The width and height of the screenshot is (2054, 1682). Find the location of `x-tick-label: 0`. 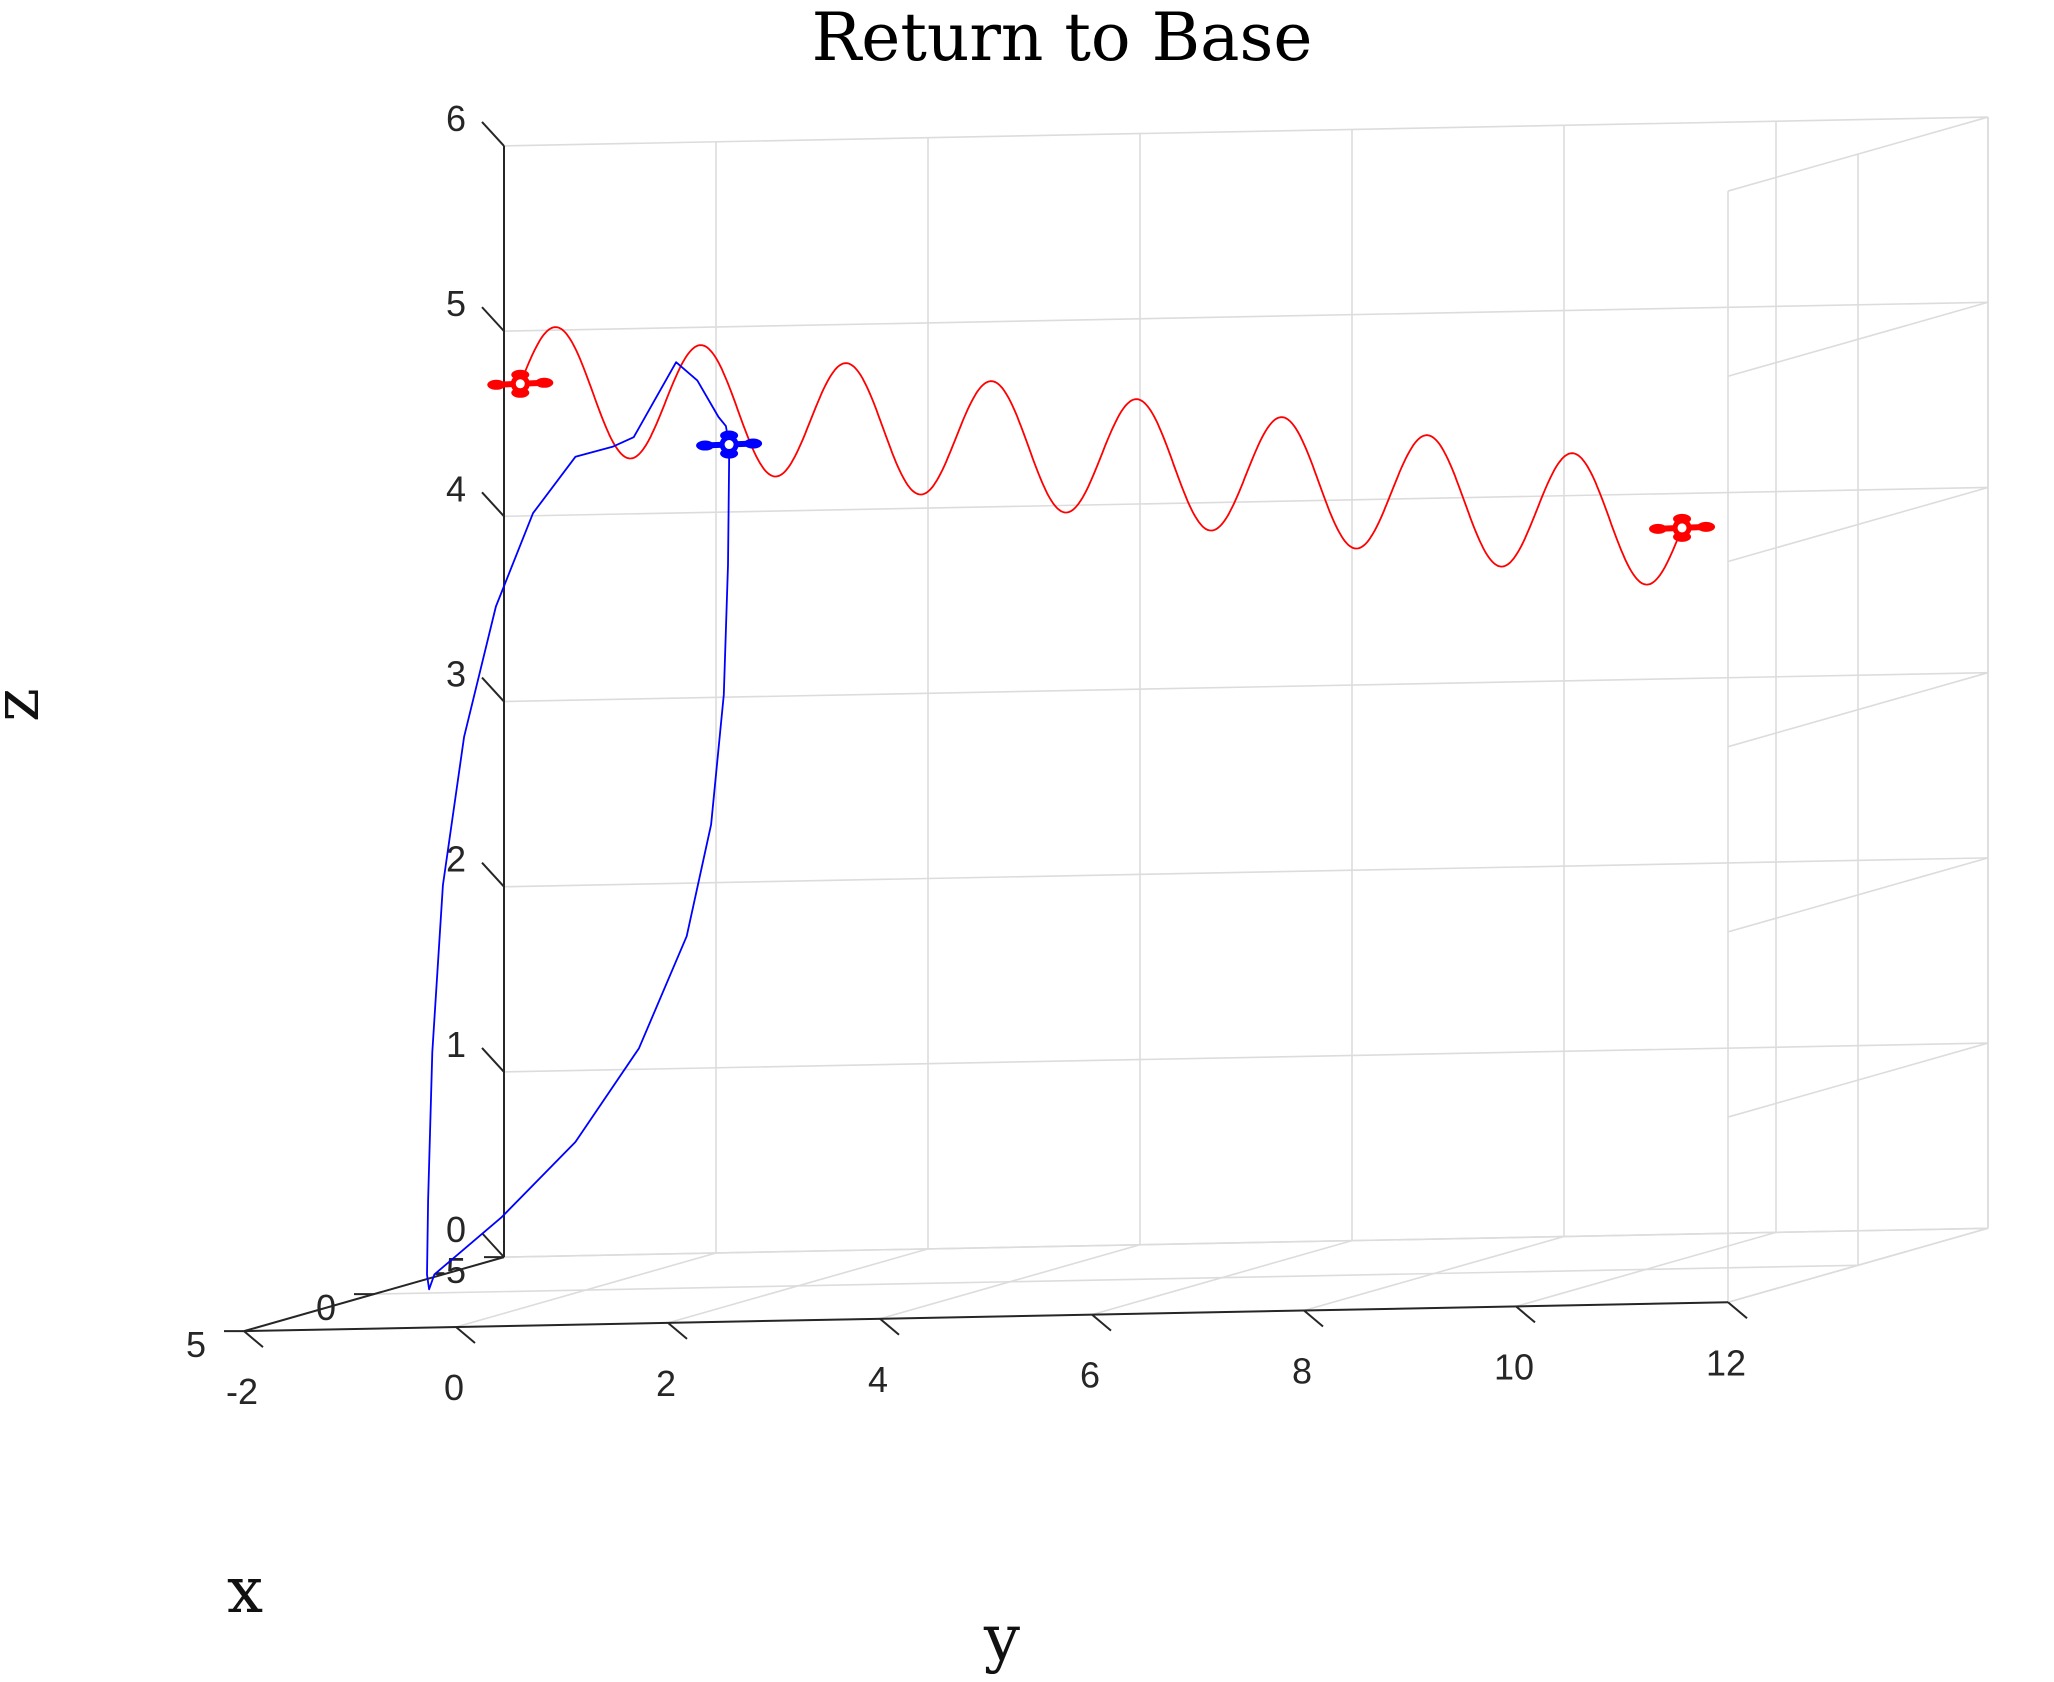

x-tick-label: 0 is located at coordinates (326, 1307).